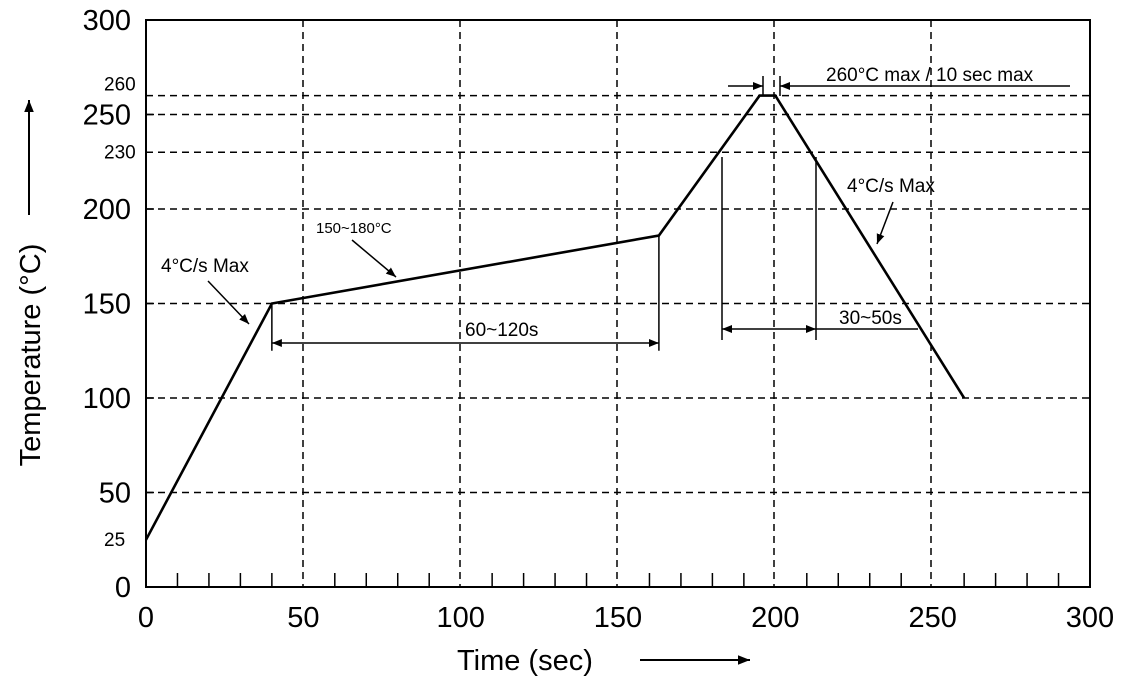  What do you see at coordinates (120, 152) in the screenshot?
I see `y-tick-230: 230` at bounding box center [120, 152].